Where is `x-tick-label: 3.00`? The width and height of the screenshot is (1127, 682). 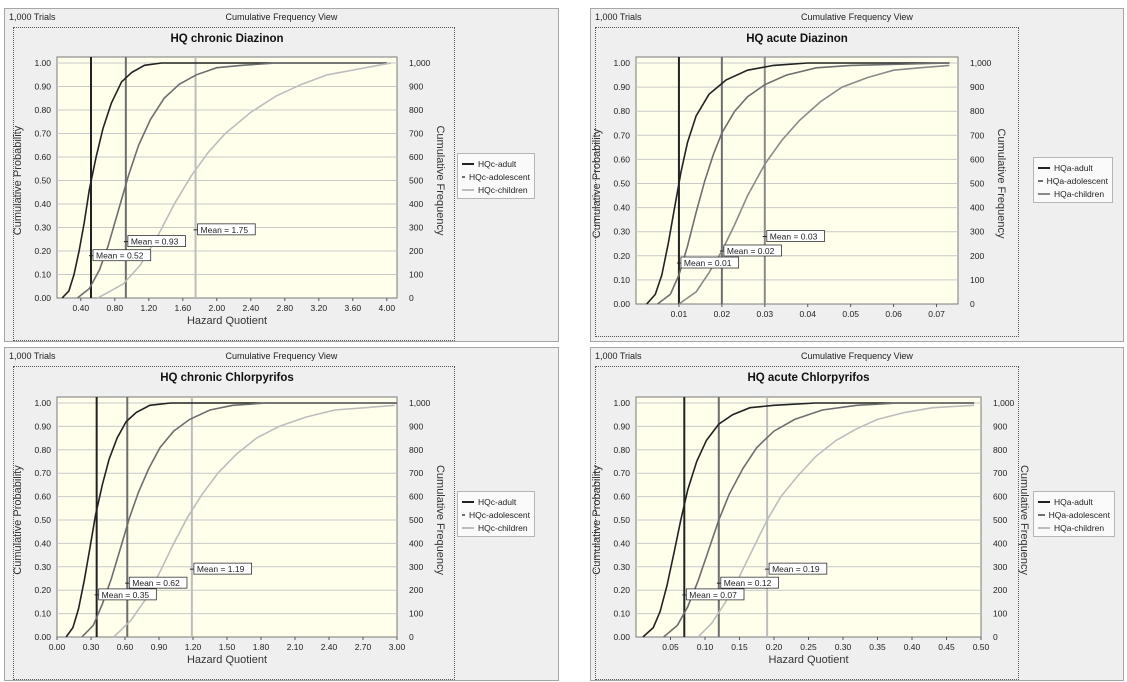 x-tick-label: 3.00 is located at coordinates (397, 647).